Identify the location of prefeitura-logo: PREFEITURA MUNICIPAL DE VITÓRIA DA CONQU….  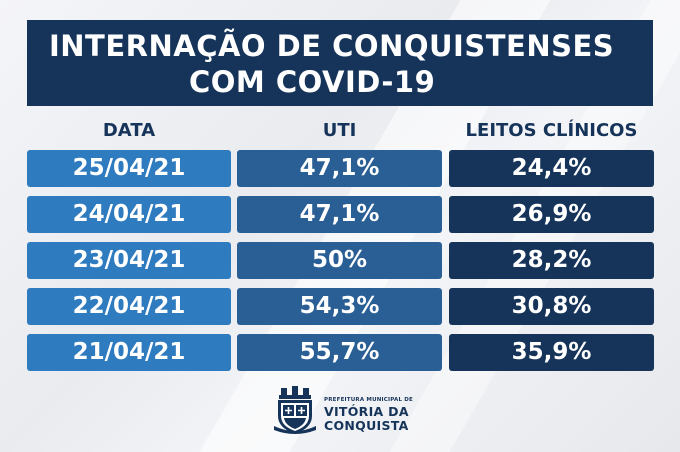
(343, 412).